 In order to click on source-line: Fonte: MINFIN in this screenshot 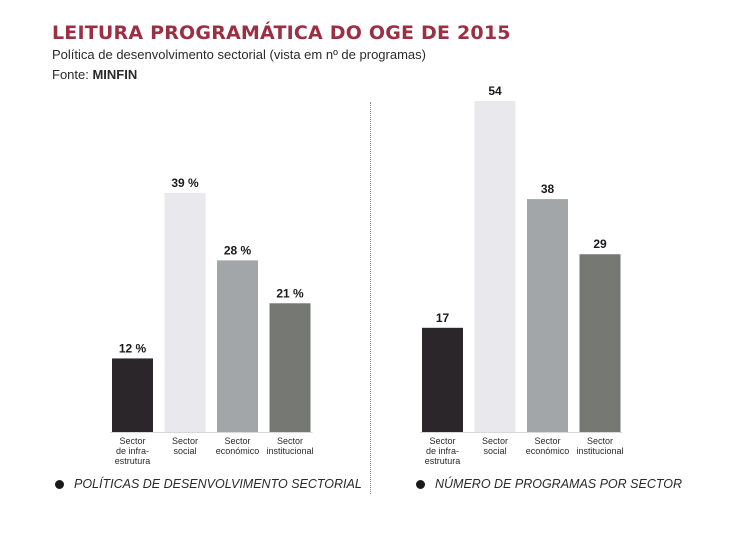, I will do `click(94, 74)`.